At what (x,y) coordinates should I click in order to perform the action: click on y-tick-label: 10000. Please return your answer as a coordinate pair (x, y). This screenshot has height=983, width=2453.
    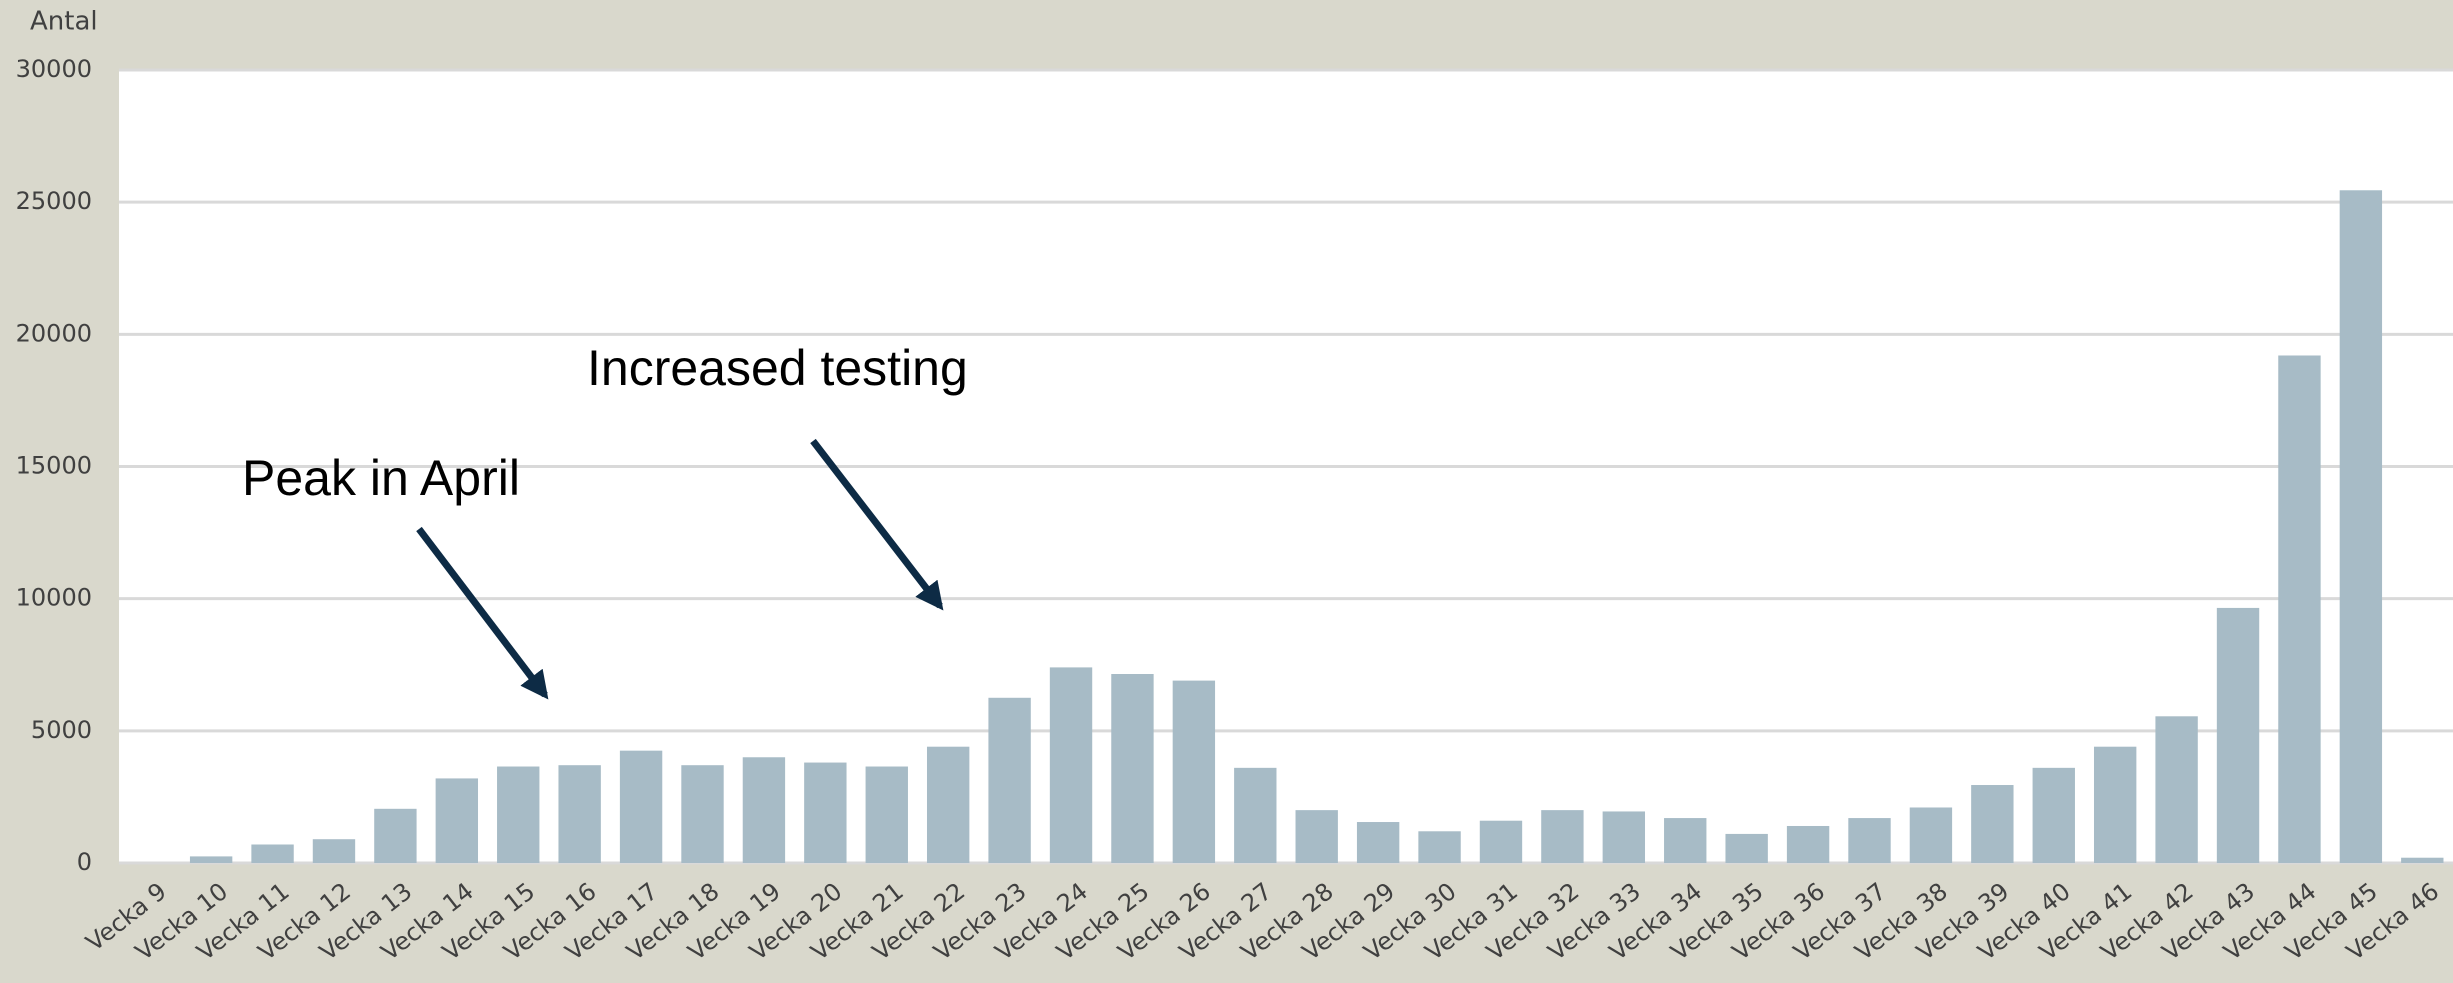
    Looking at the image, I should click on (54, 598).